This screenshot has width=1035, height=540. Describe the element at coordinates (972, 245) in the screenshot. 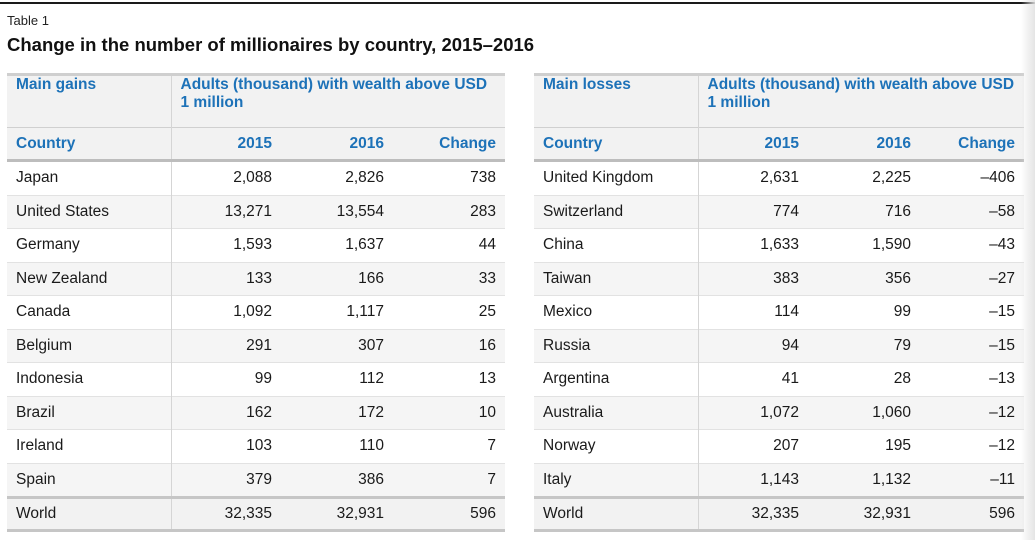

I see `cell-change: –43` at that location.